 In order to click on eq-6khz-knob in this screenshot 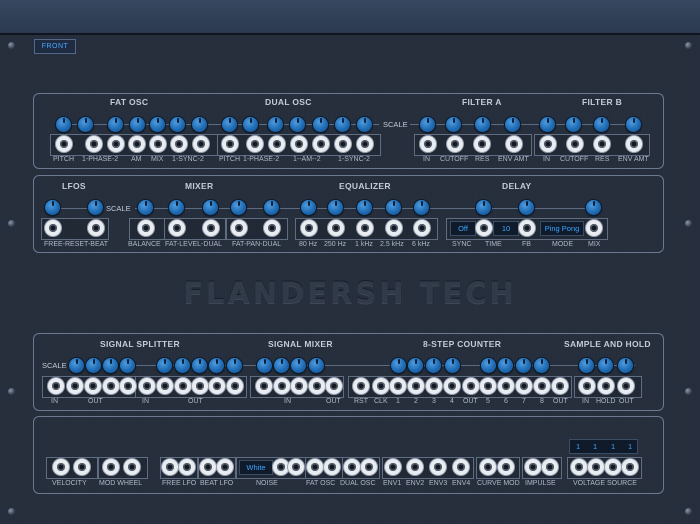, I will do `click(421, 207)`.